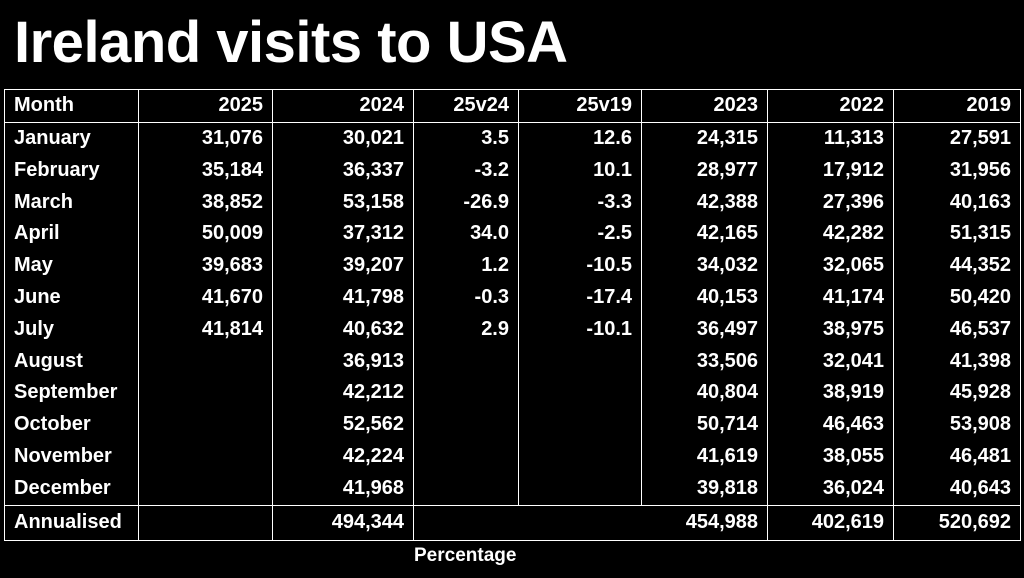 The width and height of the screenshot is (1024, 578). I want to click on value-cell: 45,928, so click(957, 393).